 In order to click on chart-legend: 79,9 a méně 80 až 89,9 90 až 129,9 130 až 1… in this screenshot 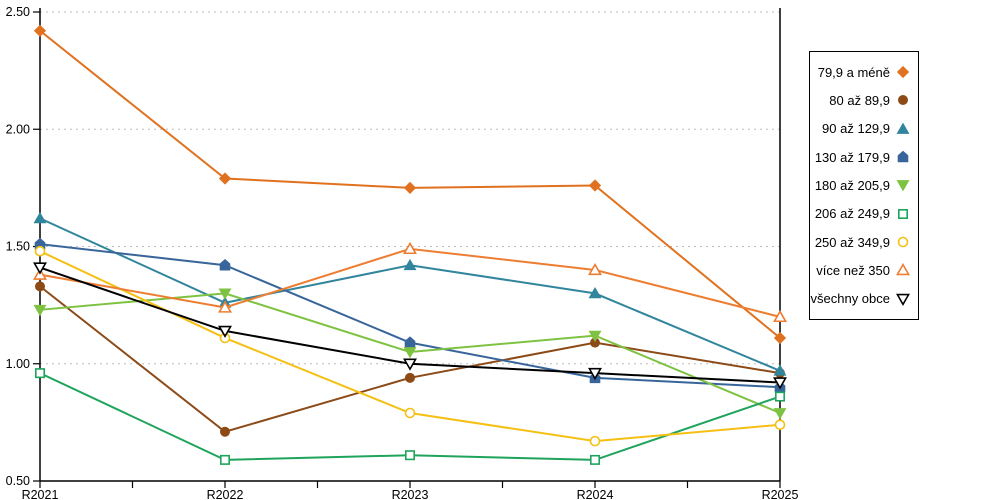, I will do `click(864, 185)`.